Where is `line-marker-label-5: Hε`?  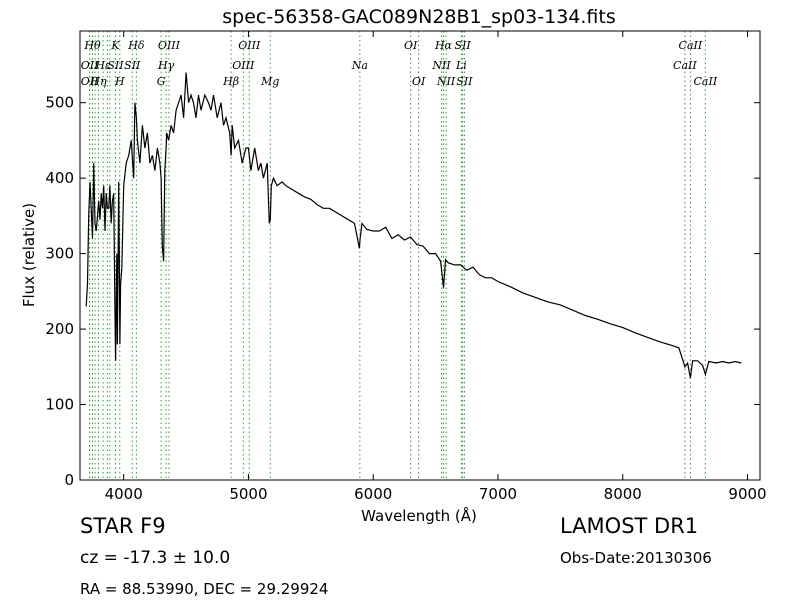 line-marker-label-5: Hε is located at coordinates (102, 65).